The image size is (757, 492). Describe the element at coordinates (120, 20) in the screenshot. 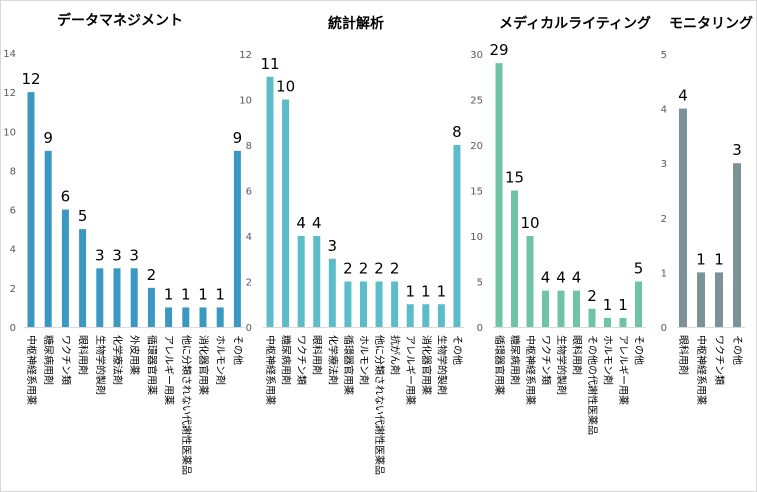

I see `chart-title: データマネジメント` at that location.